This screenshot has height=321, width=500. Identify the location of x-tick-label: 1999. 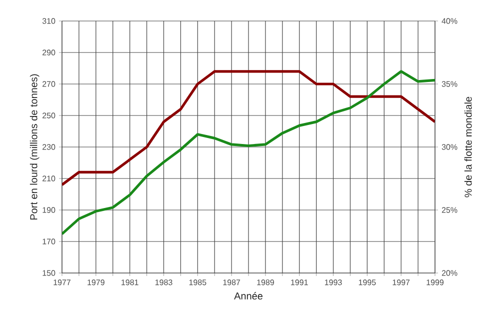
(435, 283).